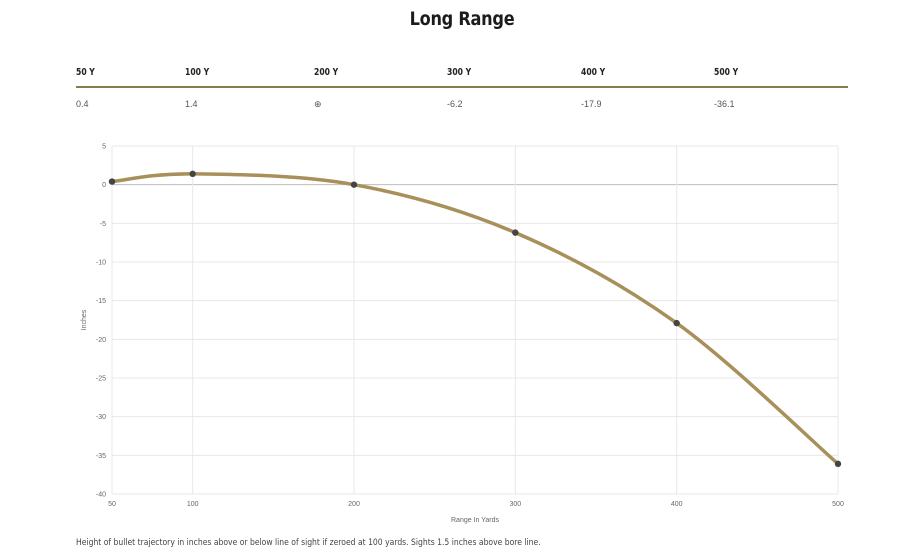 The width and height of the screenshot is (900, 548). I want to click on y-tick-label: -20, so click(101, 340).